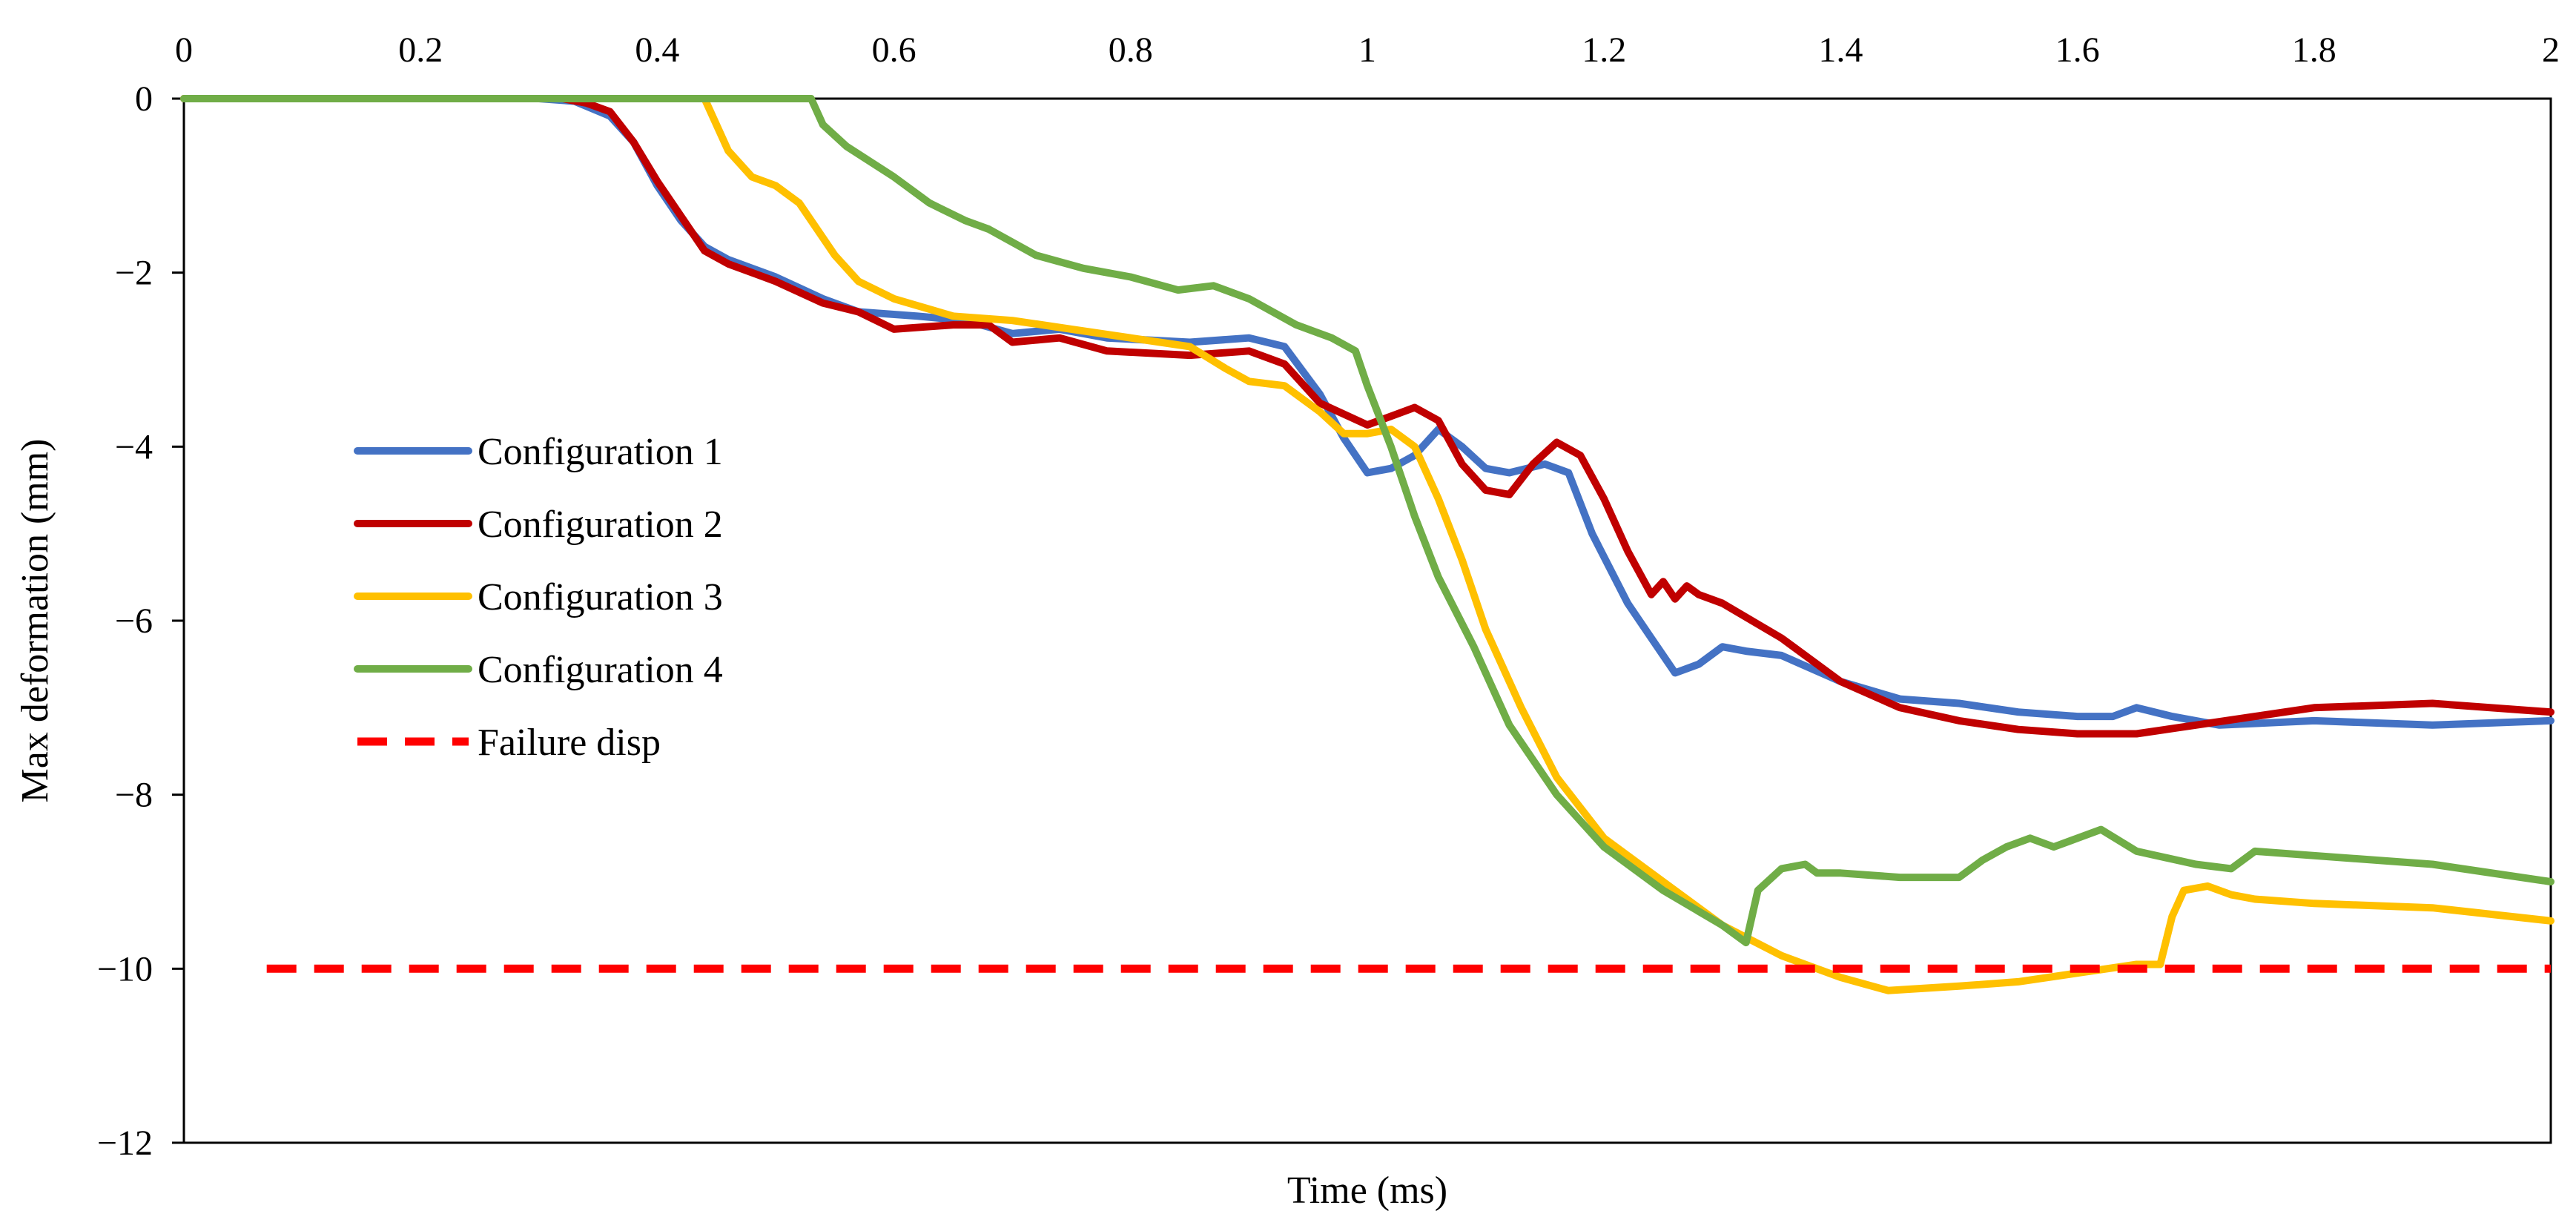 The image size is (2576, 1231). Describe the element at coordinates (894, 50) in the screenshot. I see `x-tick-label: 0.6` at that location.